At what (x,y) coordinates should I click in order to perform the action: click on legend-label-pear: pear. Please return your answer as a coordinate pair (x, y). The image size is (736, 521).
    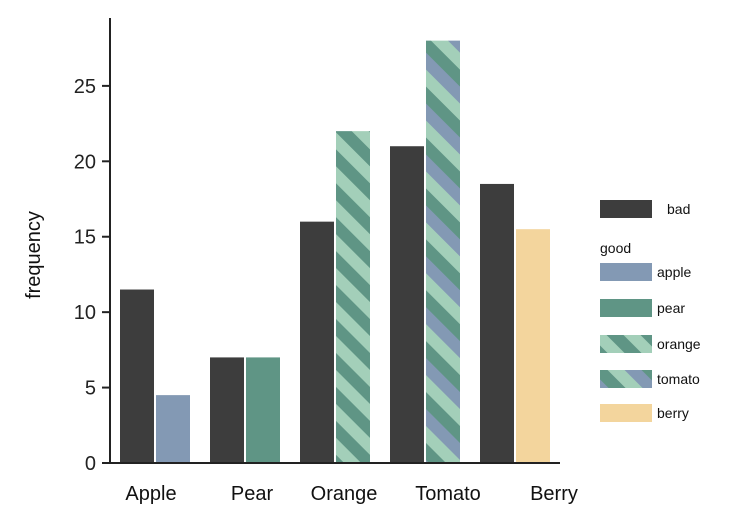
    Looking at the image, I should click on (671, 308).